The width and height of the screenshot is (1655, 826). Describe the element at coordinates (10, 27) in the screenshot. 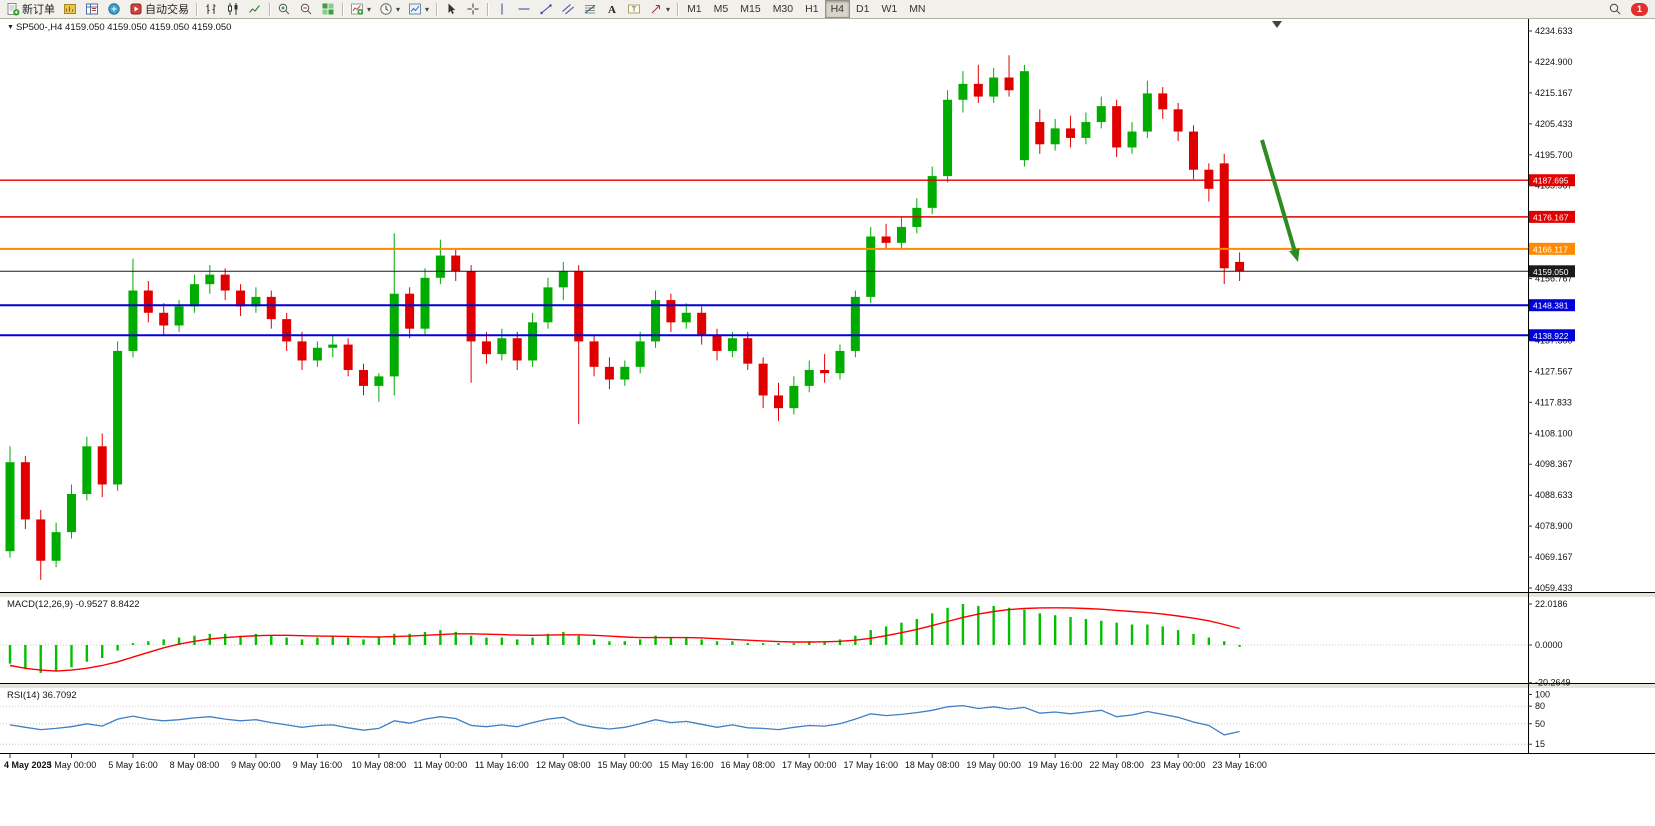

I see `chart-menu-arrow-icon: ▼` at that location.